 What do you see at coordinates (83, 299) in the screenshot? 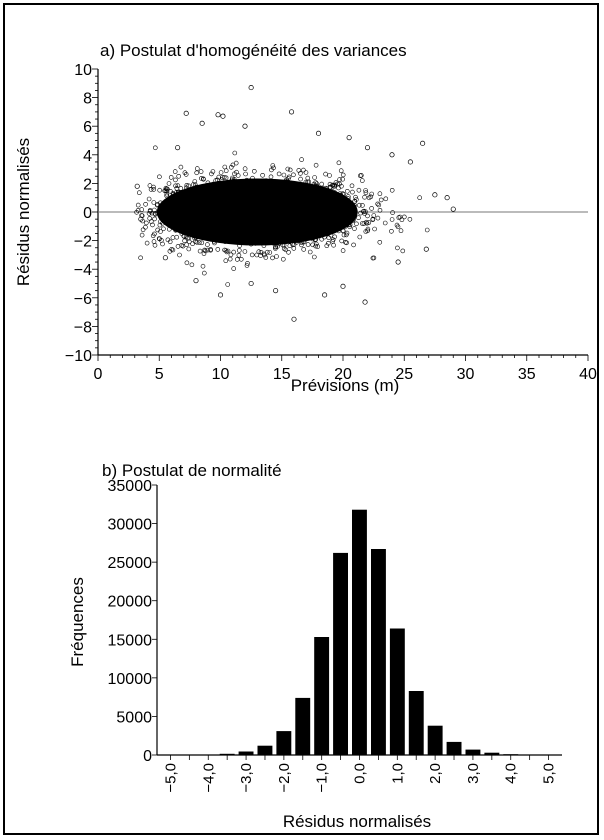
I see `scatter-y-tick-label: −6` at bounding box center [83, 299].